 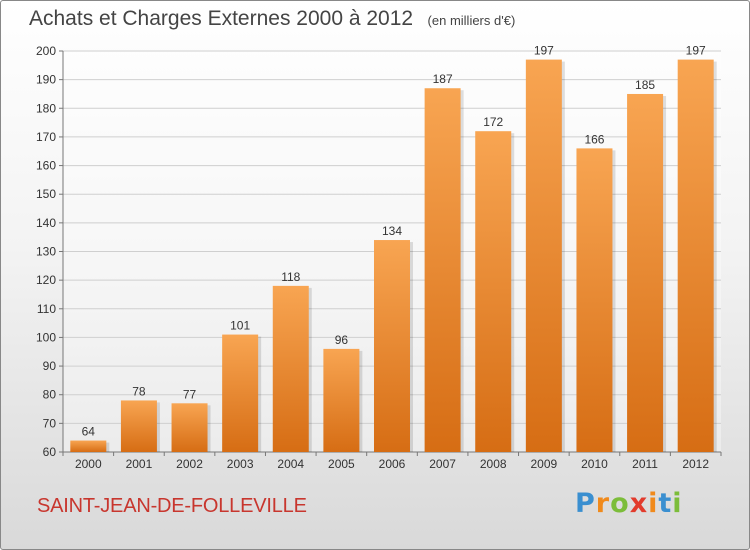 I want to click on bar-value-label: 166, so click(x=594, y=139).